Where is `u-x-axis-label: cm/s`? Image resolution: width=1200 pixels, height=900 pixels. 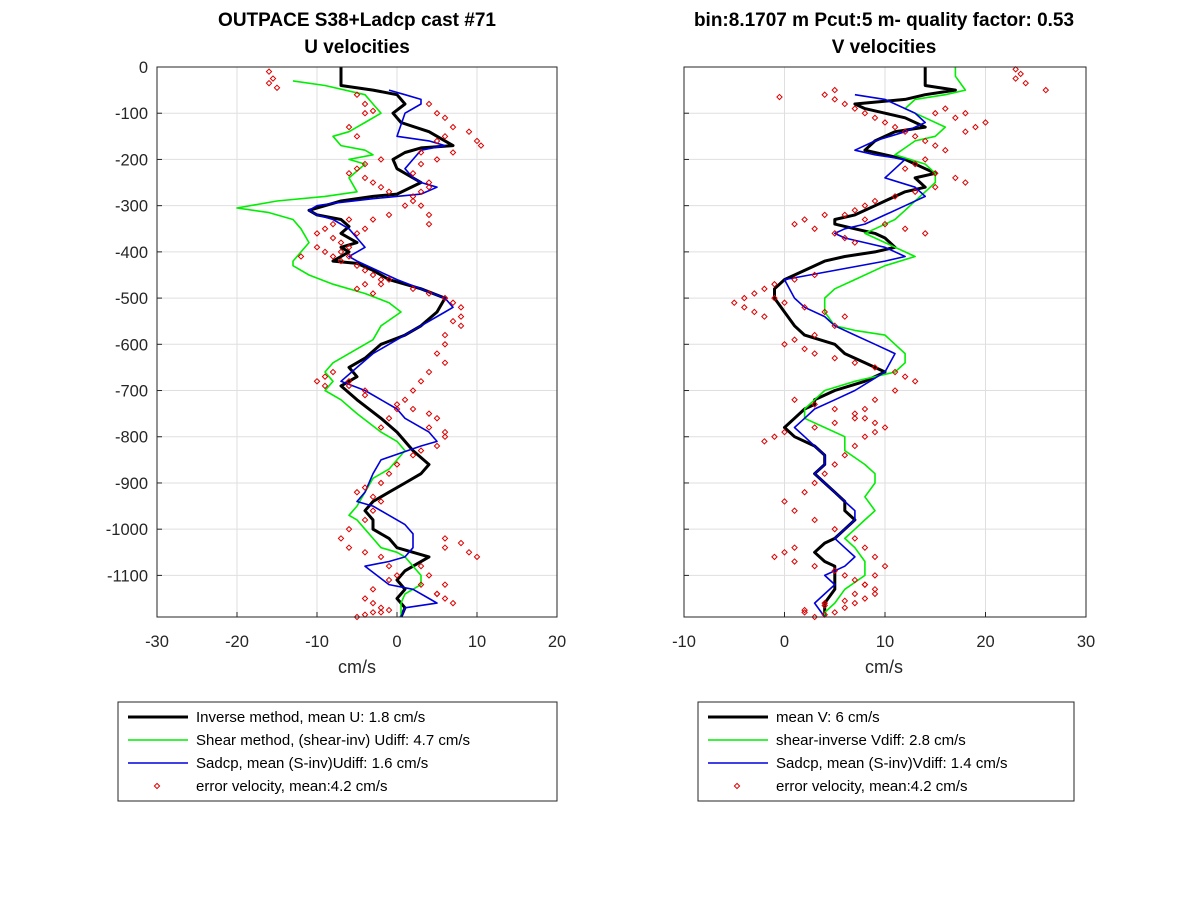
u-x-axis-label: cm/s is located at coordinates (357, 667).